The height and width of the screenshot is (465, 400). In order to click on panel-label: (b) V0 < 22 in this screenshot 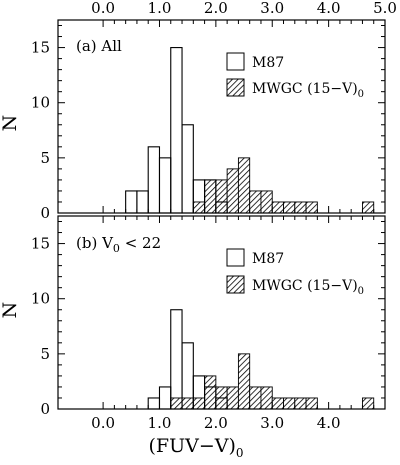, I will do `click(118, 244)`.